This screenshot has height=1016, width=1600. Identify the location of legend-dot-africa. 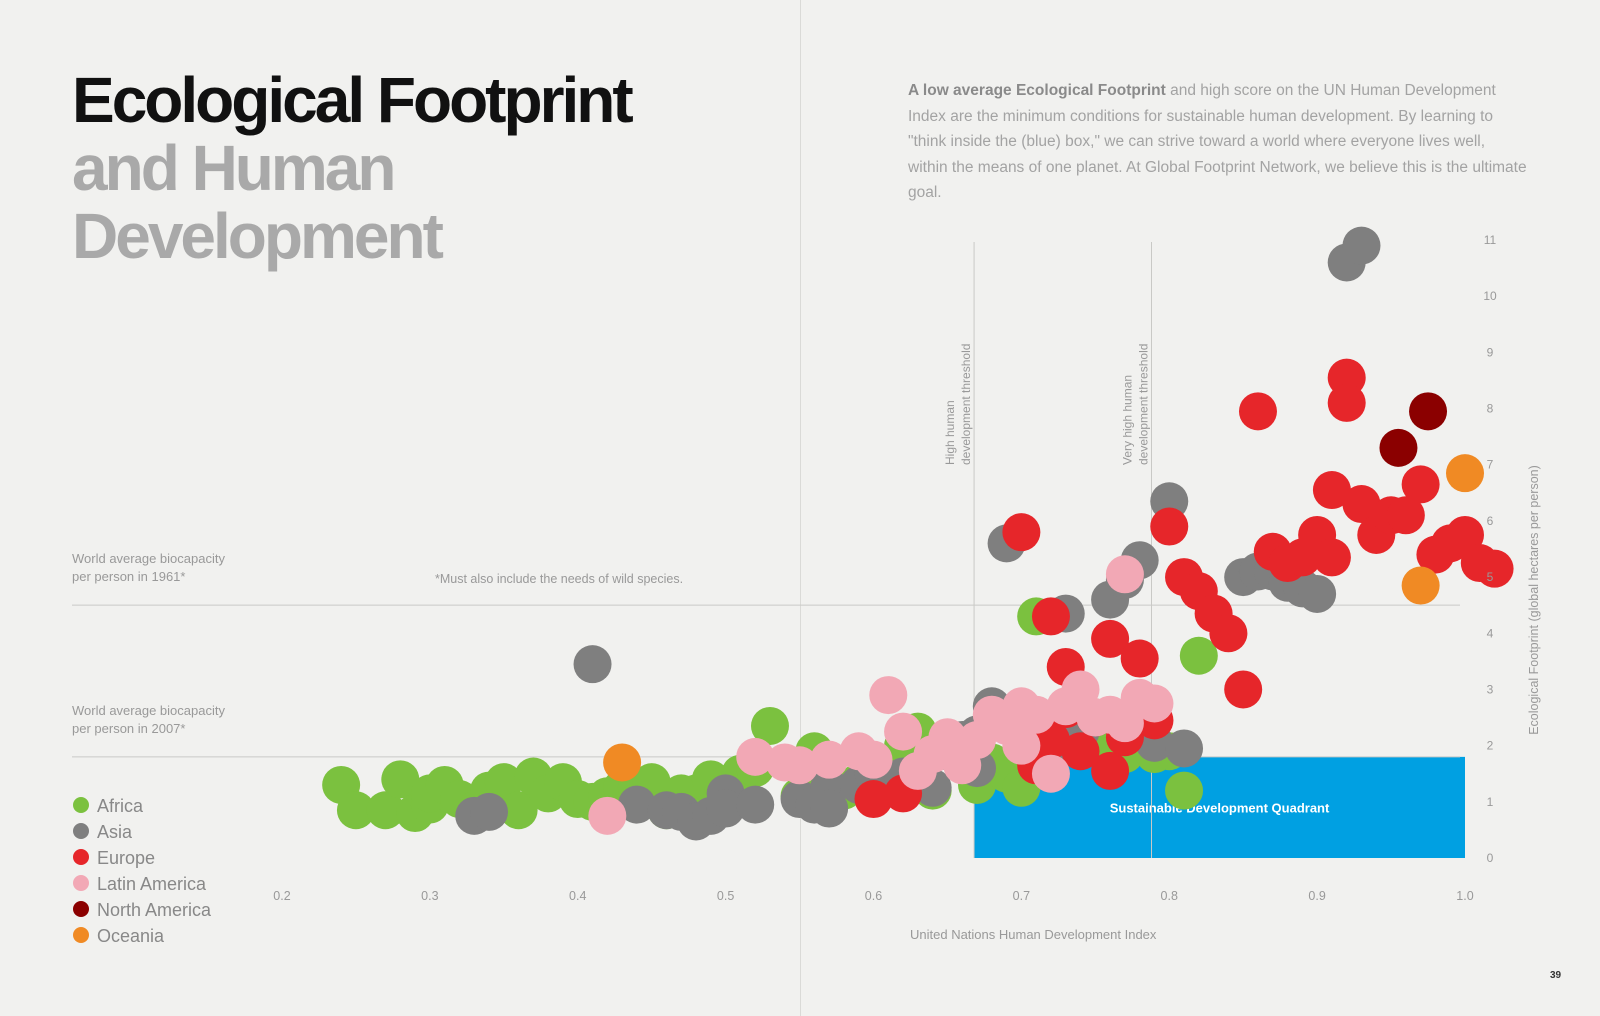
(81, 805).